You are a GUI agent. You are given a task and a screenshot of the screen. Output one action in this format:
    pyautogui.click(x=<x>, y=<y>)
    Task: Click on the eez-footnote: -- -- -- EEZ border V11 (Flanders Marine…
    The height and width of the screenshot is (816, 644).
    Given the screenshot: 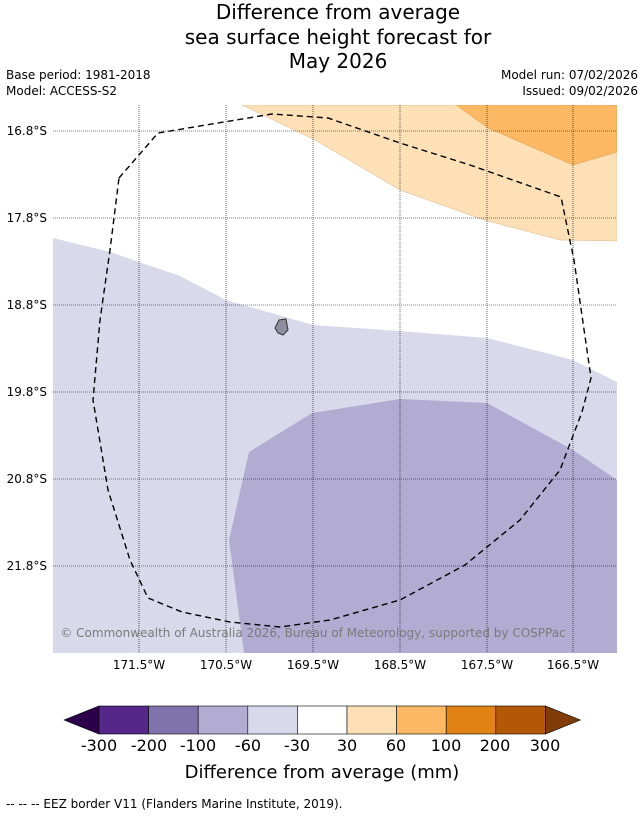 What is the action you would take?
    pyautogui.click(x=174, y=804)
    